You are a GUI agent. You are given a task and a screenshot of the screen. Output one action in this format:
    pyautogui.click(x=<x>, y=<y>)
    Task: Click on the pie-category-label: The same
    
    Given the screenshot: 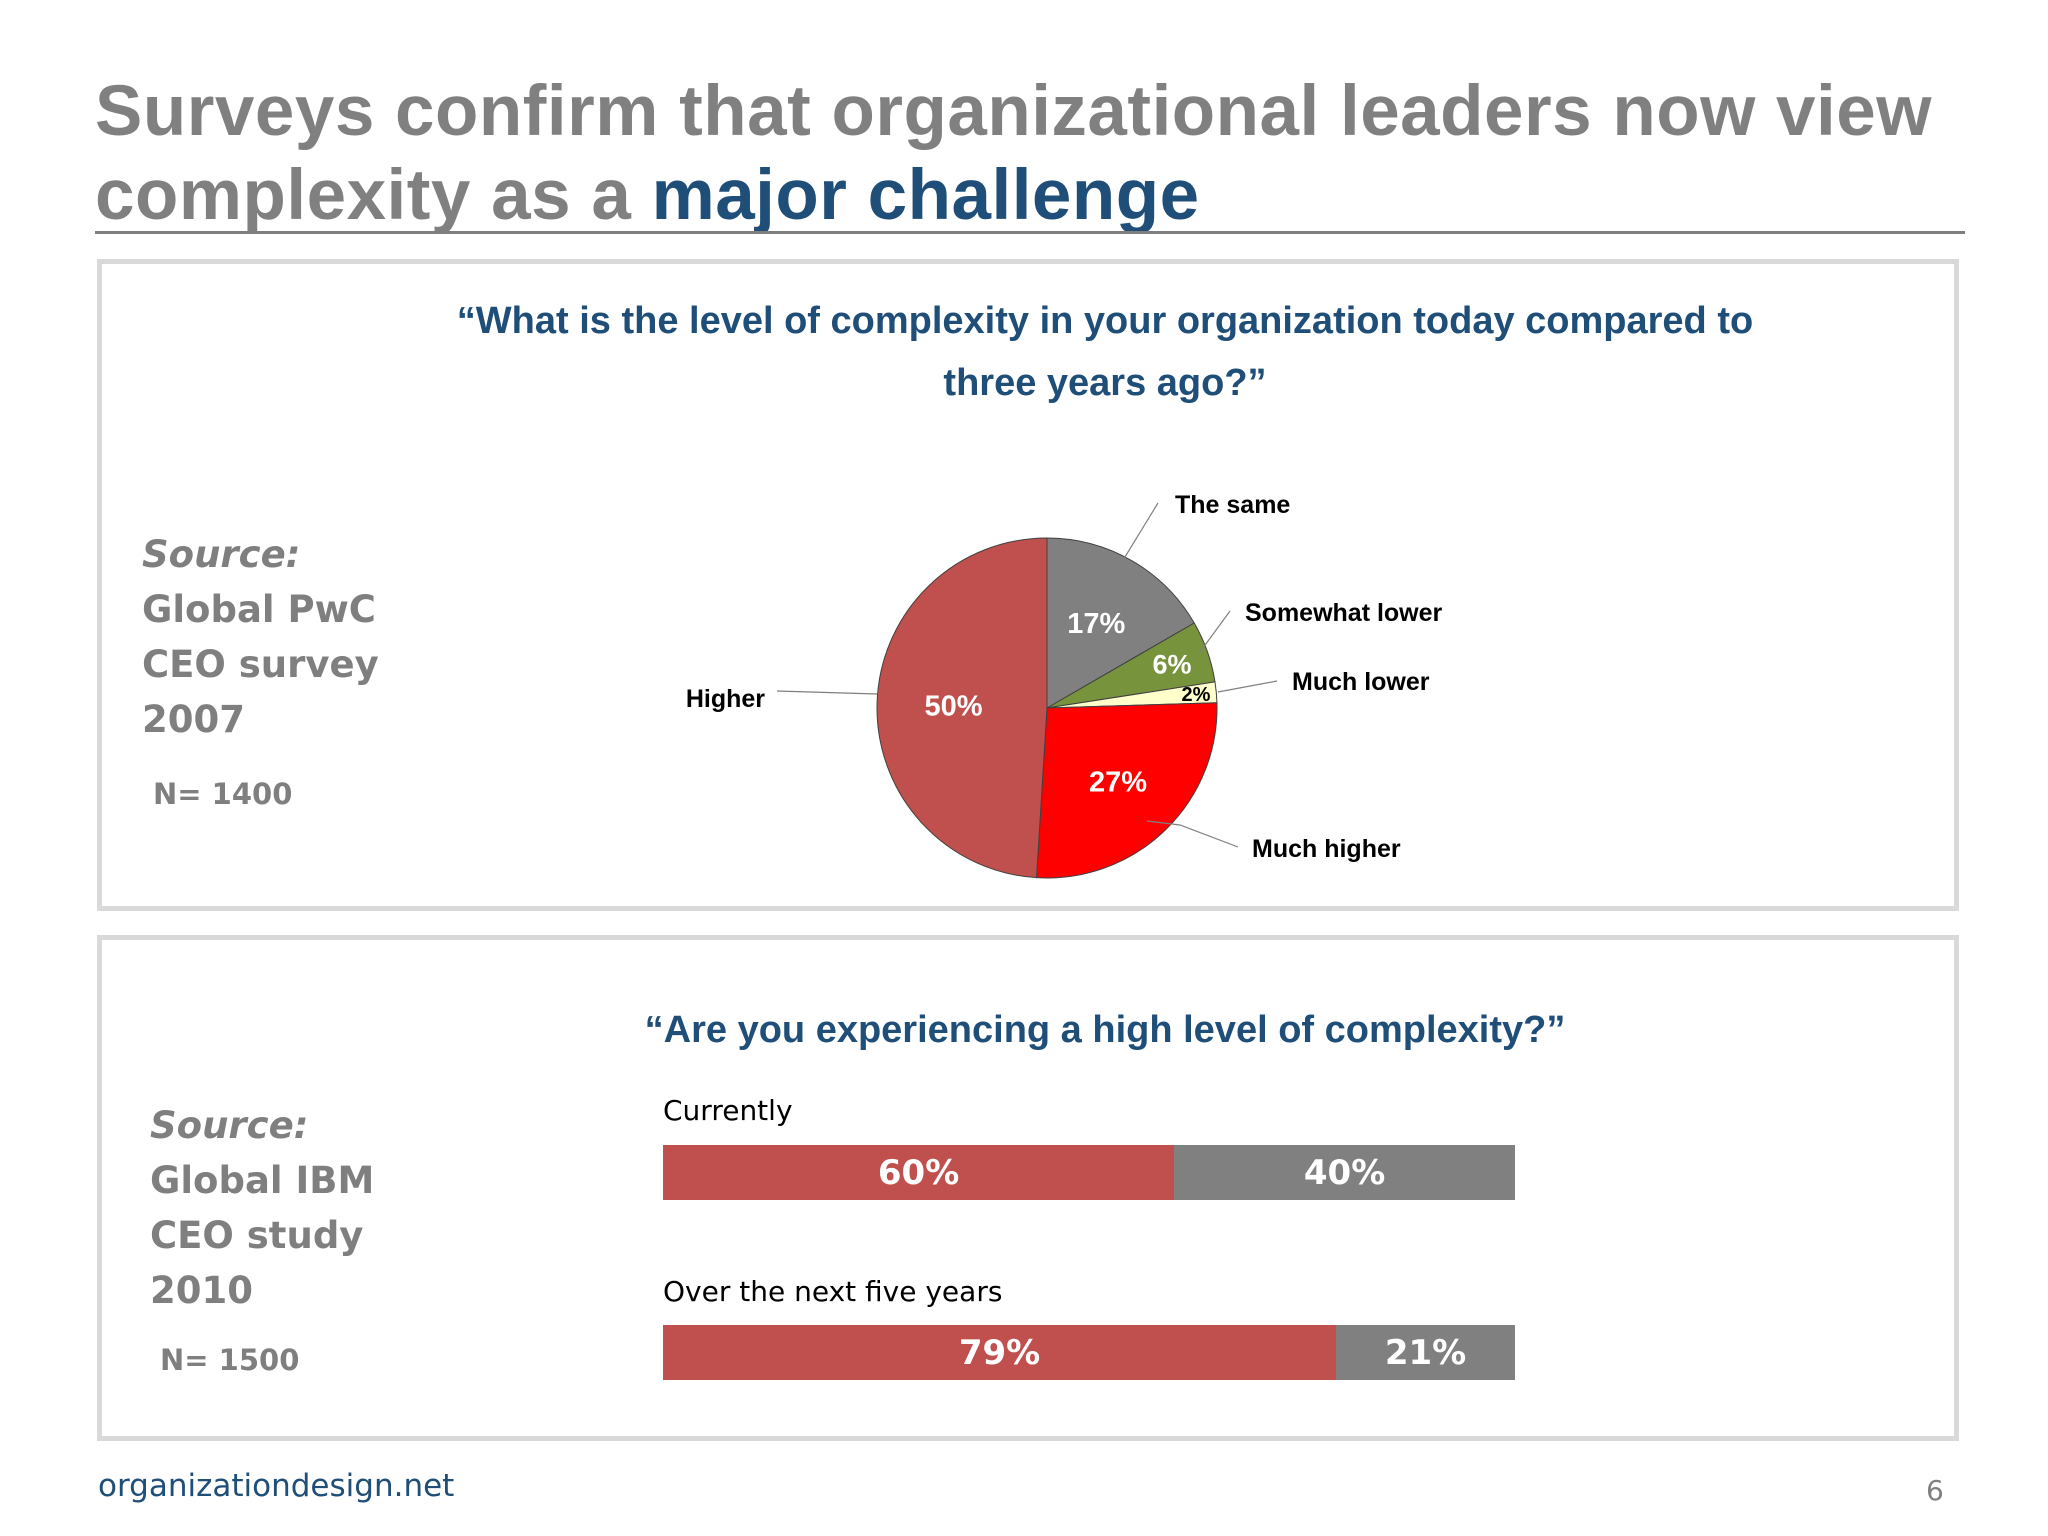 What is the action you would take?
    pyautogui.click(x=1232, y=505)
    